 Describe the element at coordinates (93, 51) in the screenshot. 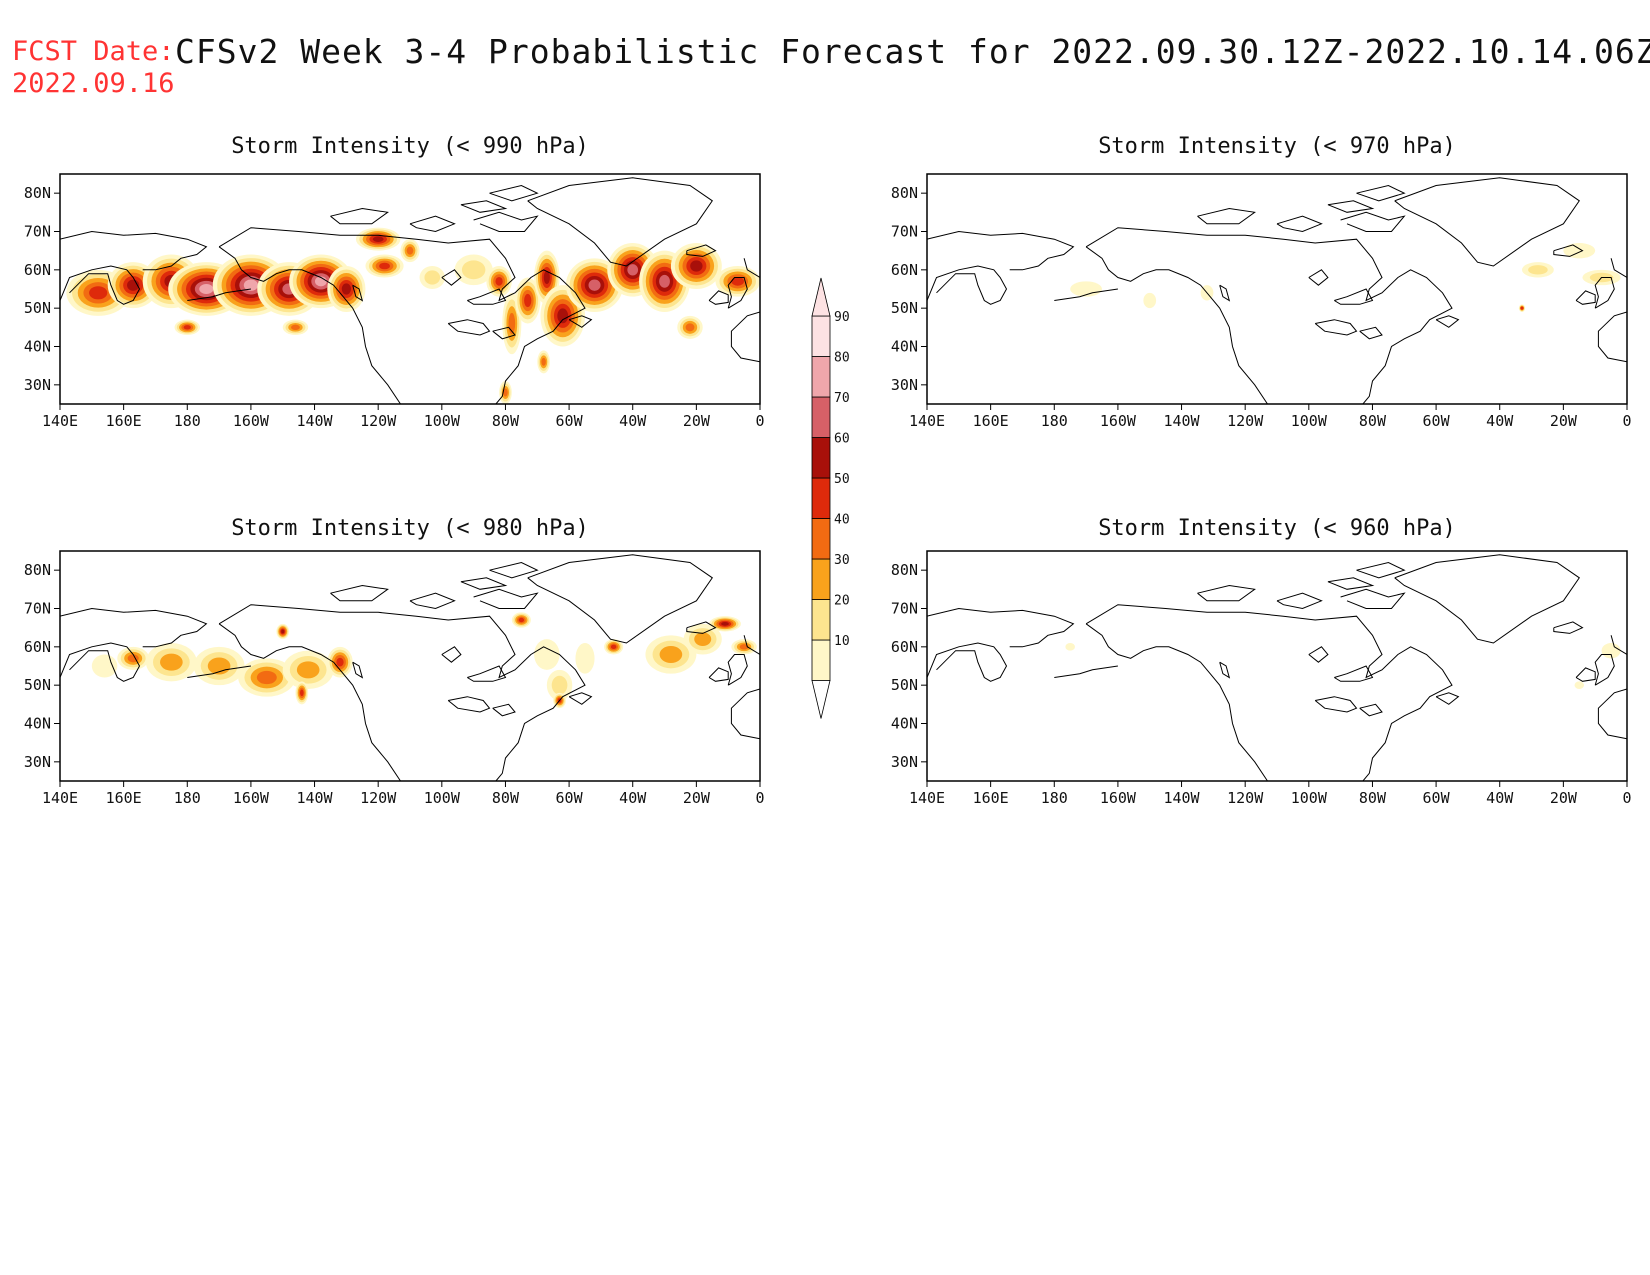

I see `forecast-date-label: FCST Date:` at that location.